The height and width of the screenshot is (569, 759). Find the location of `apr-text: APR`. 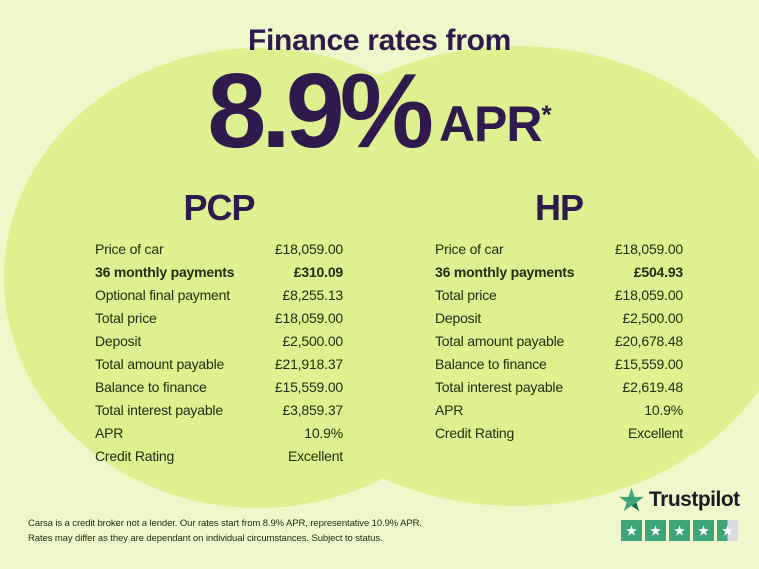

apr-text: APR is located at coordinates (490, 124).